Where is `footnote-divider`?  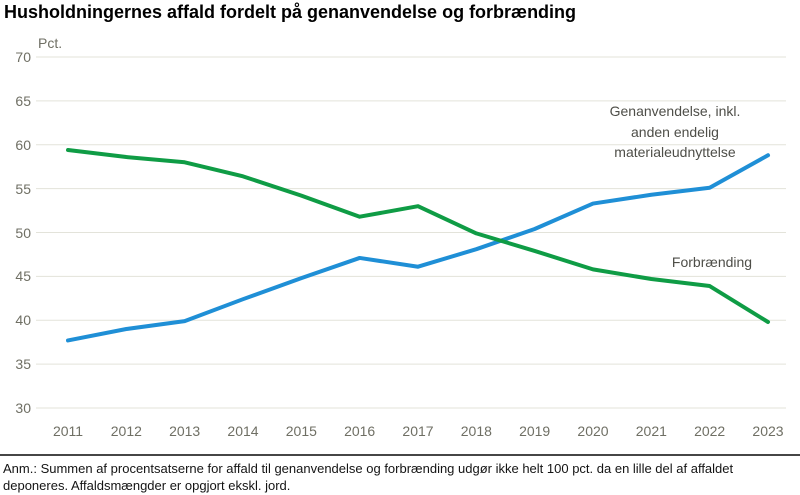
footnote-divider is located at coordinates (400, 455).